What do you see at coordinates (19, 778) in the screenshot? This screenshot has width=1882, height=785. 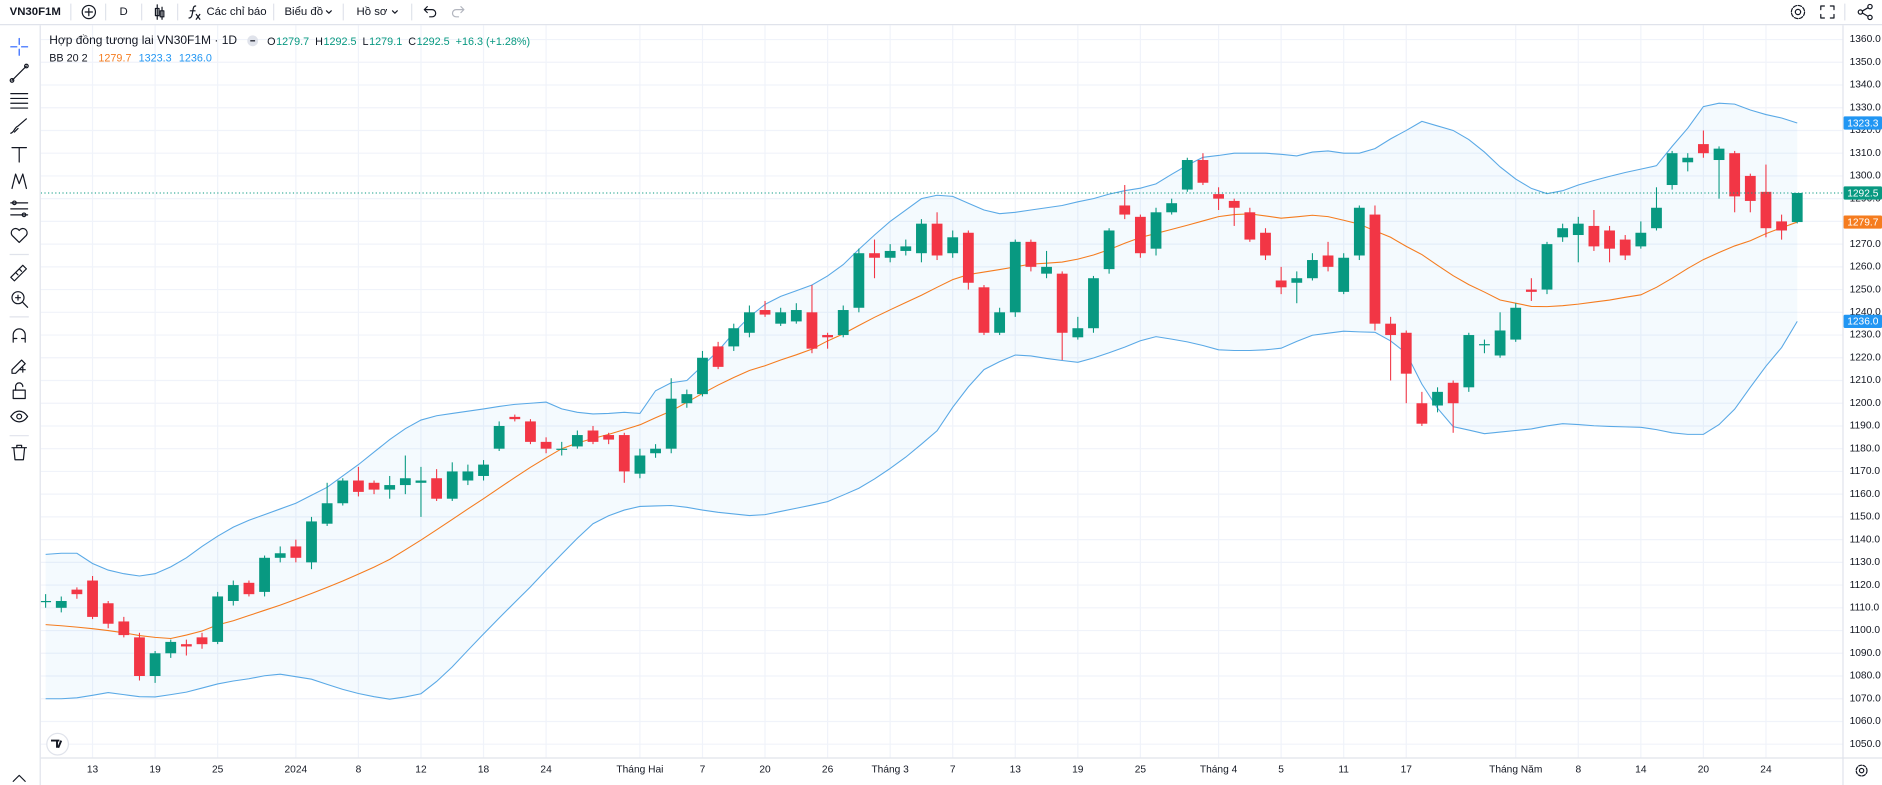 I see `collapse-icon` at bounding box center [19, 778].